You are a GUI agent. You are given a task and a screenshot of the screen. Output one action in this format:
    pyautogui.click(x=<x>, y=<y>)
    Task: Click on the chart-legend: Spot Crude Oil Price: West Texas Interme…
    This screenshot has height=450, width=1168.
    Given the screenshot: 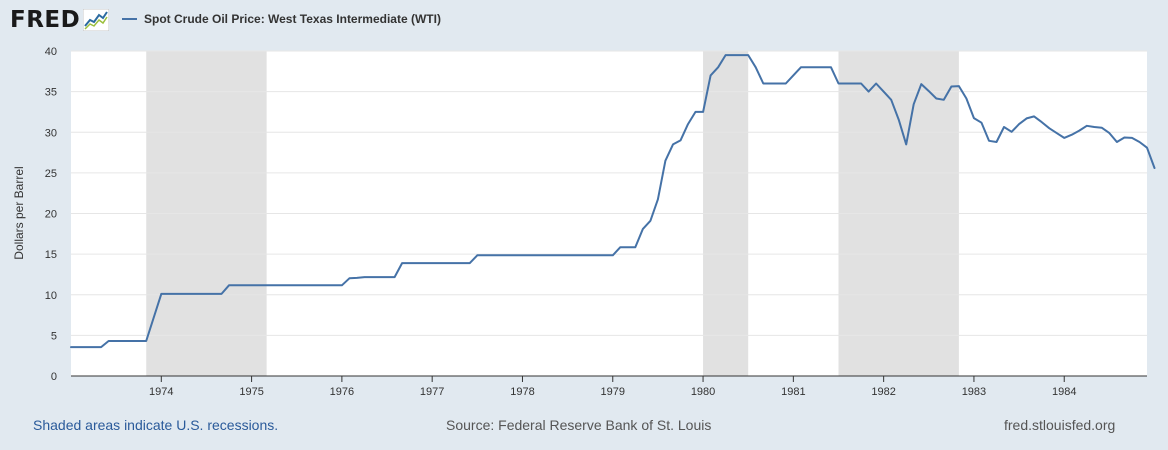 What is the action you would take?
    pyautogui.click(x=281, y=19)
    